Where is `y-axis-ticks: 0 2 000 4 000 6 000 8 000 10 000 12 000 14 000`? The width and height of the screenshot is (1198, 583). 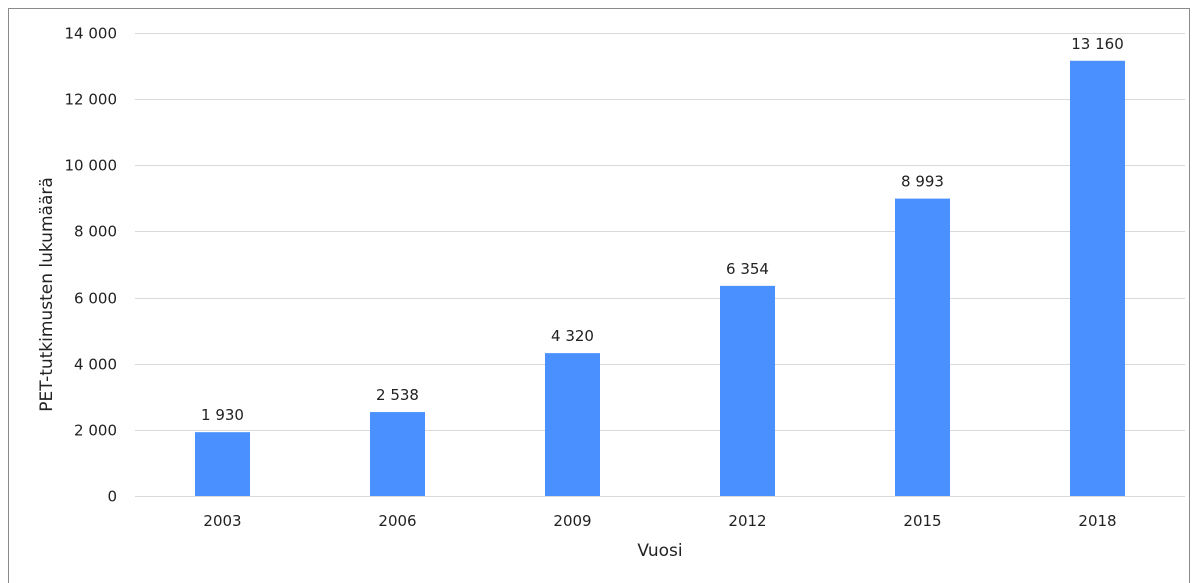
y-axis-ticks: 0 2 000 4 000 6 000 8 000 10 000 12 000 14 000 is located at coordinates (91, 265).